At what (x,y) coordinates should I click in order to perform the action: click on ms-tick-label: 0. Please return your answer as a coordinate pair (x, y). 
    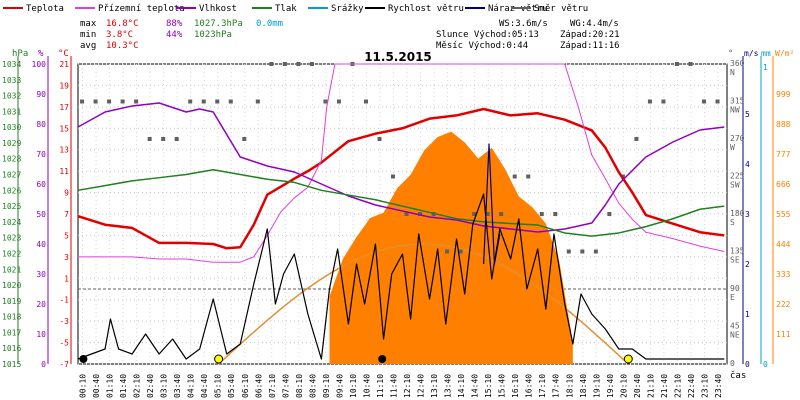
    Looking at the image, I should click on (747, 364).